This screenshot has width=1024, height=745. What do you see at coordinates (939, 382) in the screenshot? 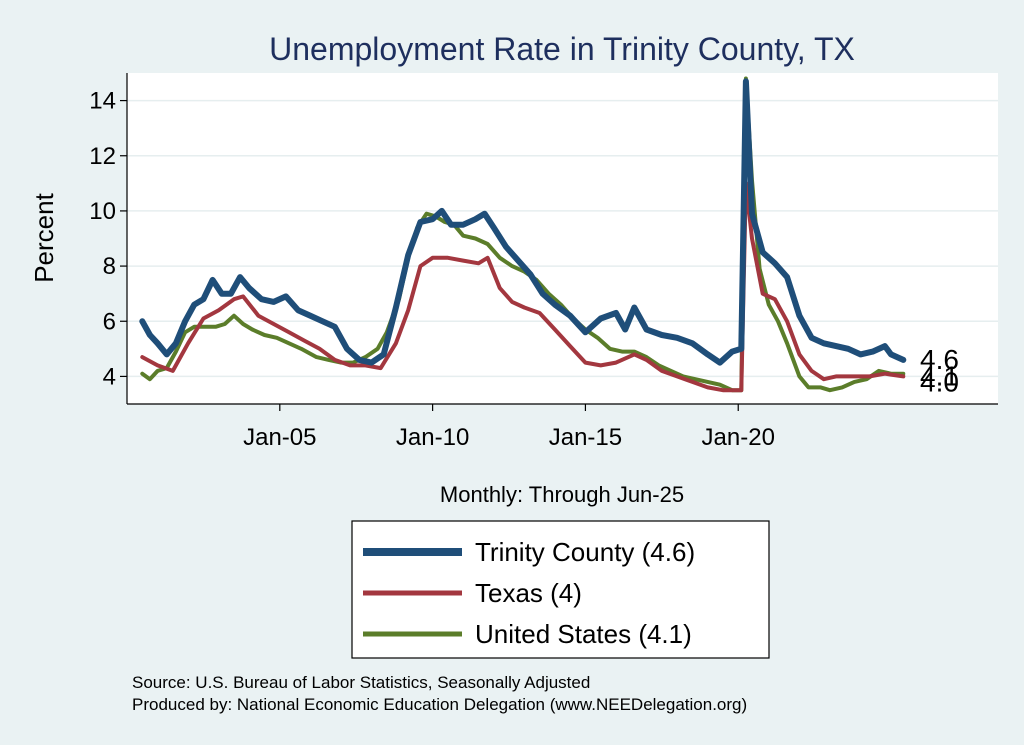
I see `end-label: 4.0` at bounding box center [939, 382].